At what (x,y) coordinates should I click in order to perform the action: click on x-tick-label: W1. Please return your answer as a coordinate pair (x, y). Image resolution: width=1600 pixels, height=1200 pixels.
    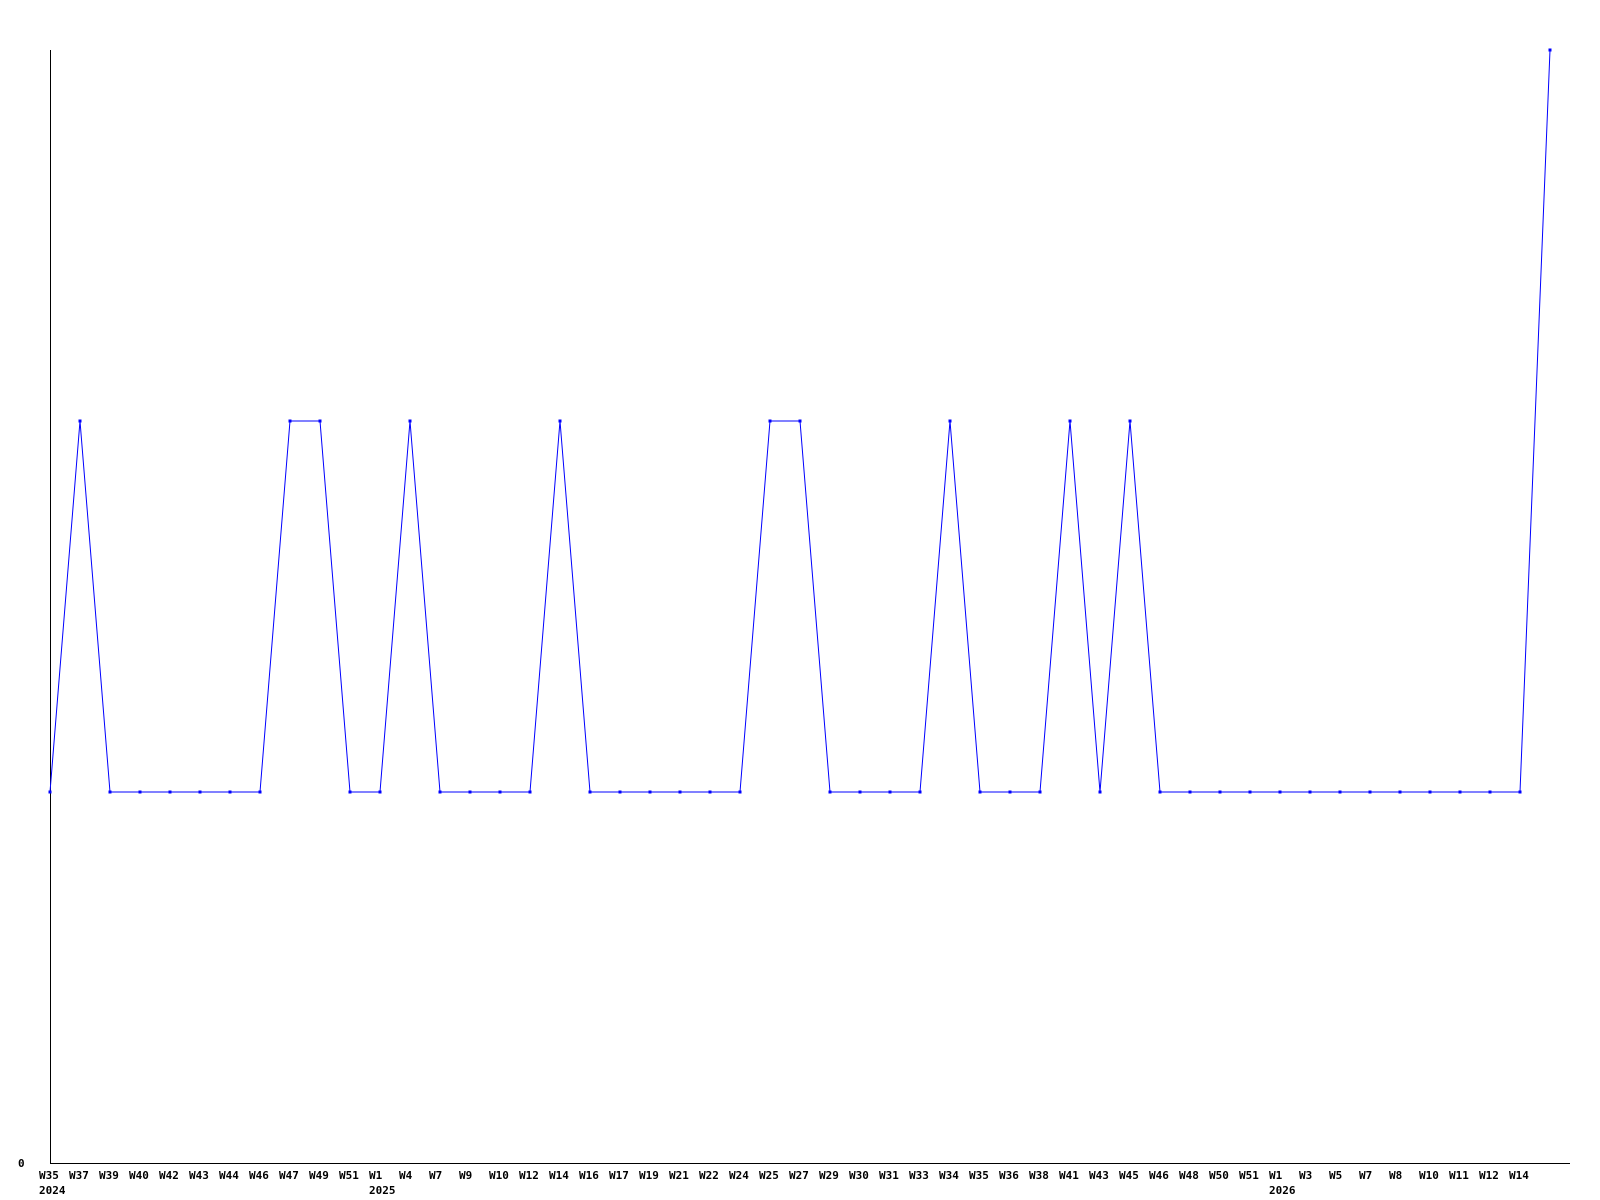
    Looking at the image, I should click on (376, 1175).